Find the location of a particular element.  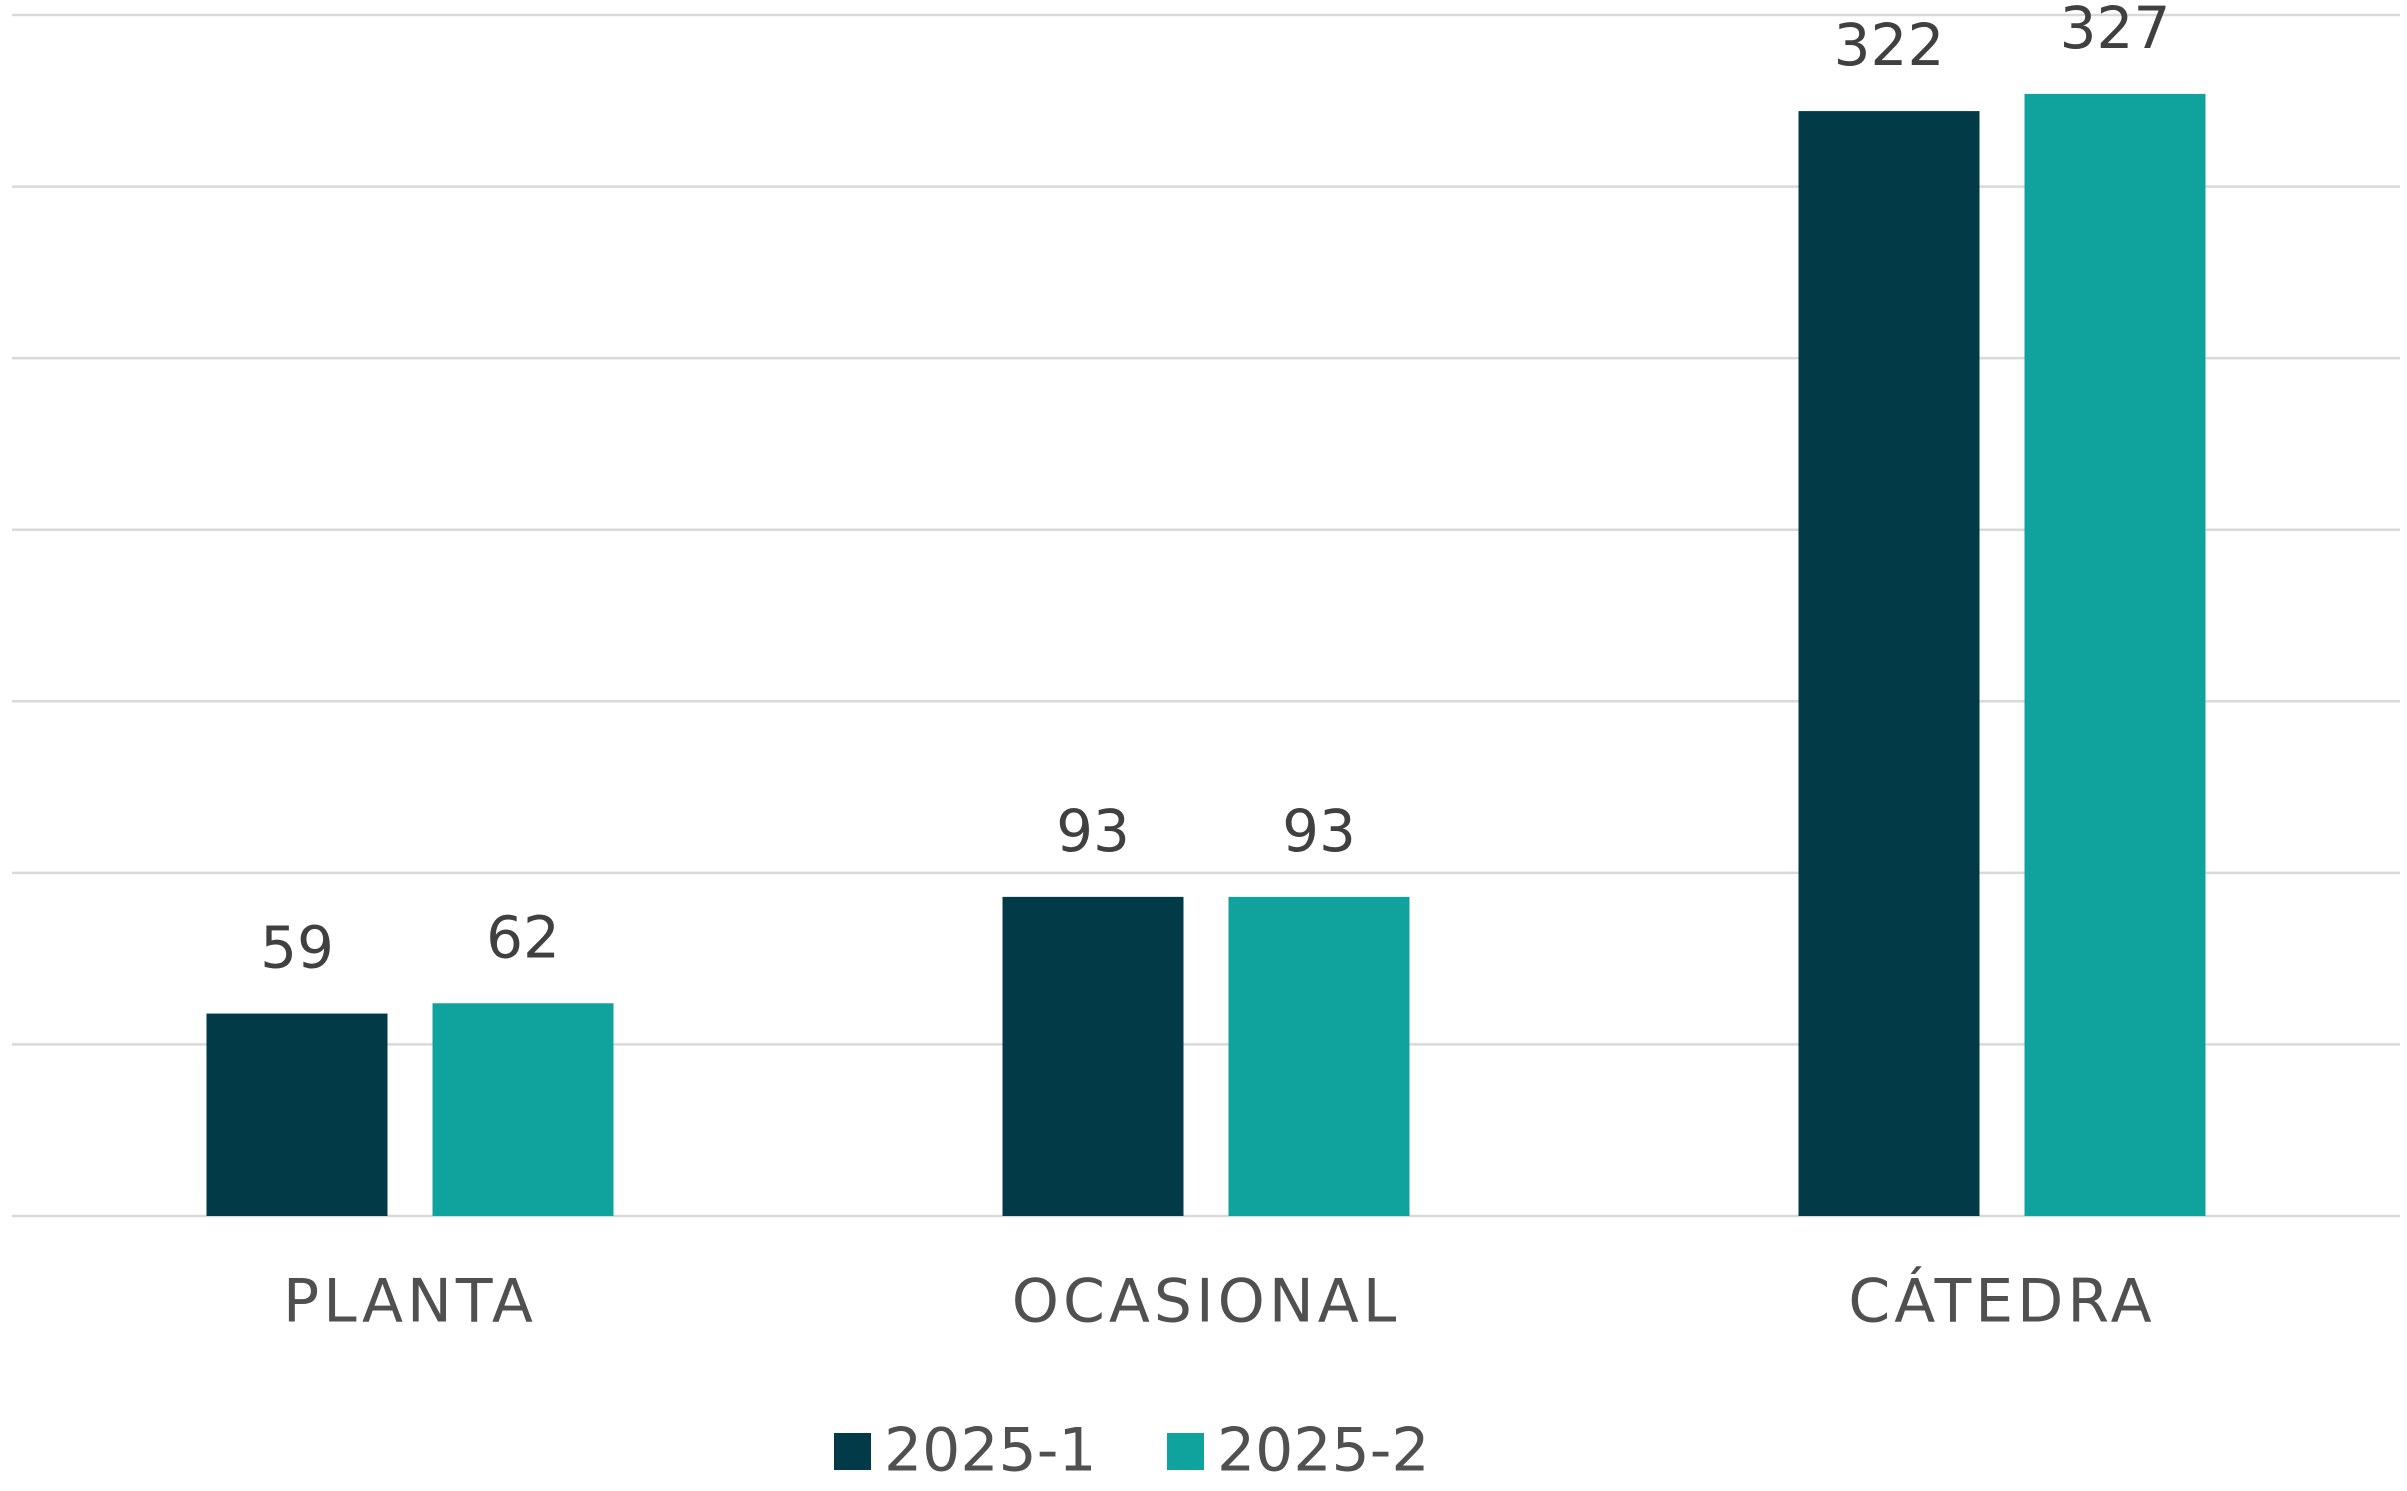

legend-label: 2025-1 is located at coordinates (990, 1451).